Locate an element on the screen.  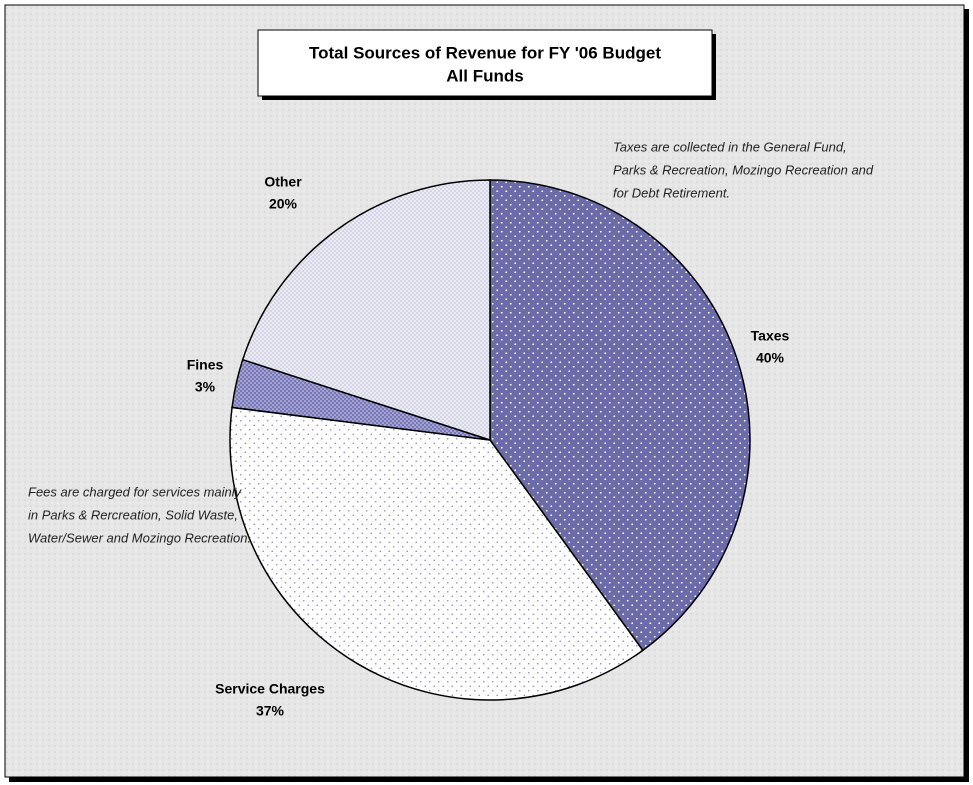
title-box is located at coordinates (485, 63).